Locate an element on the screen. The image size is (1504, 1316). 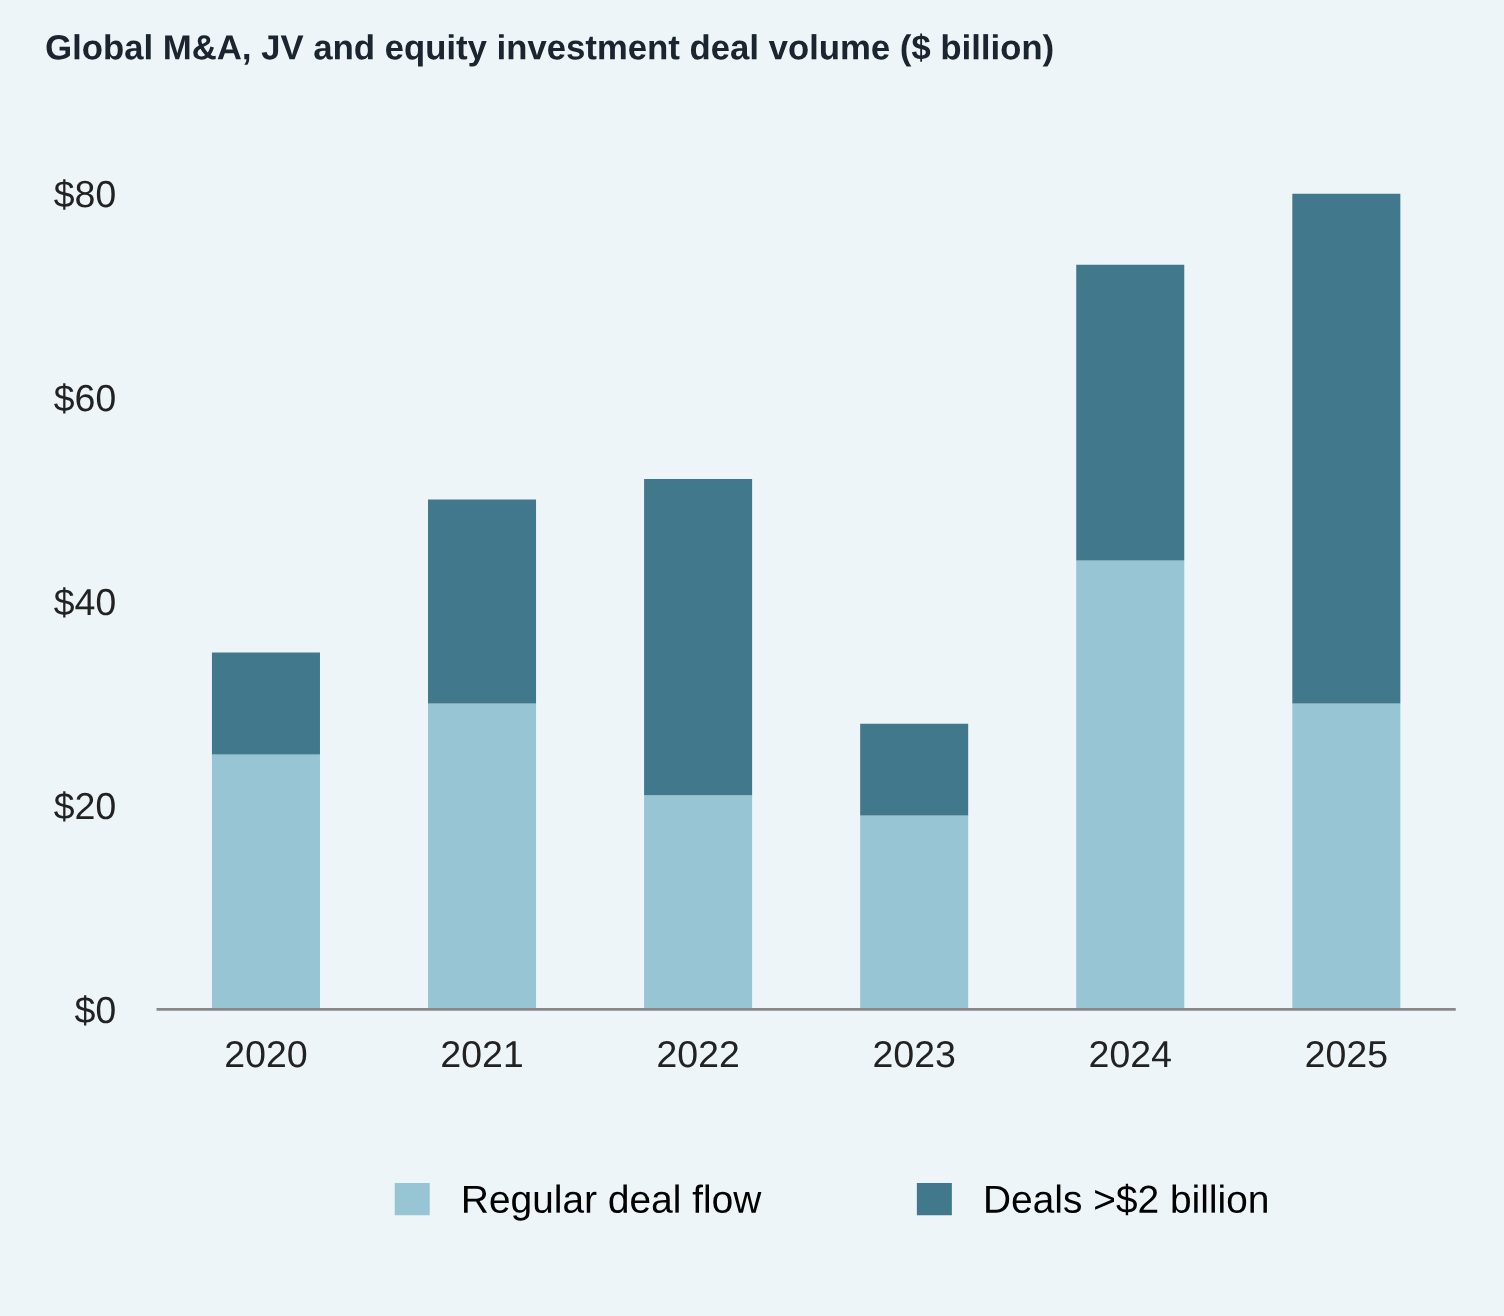
x-tick-label: 2023 is located at coordinates (914, 1054).